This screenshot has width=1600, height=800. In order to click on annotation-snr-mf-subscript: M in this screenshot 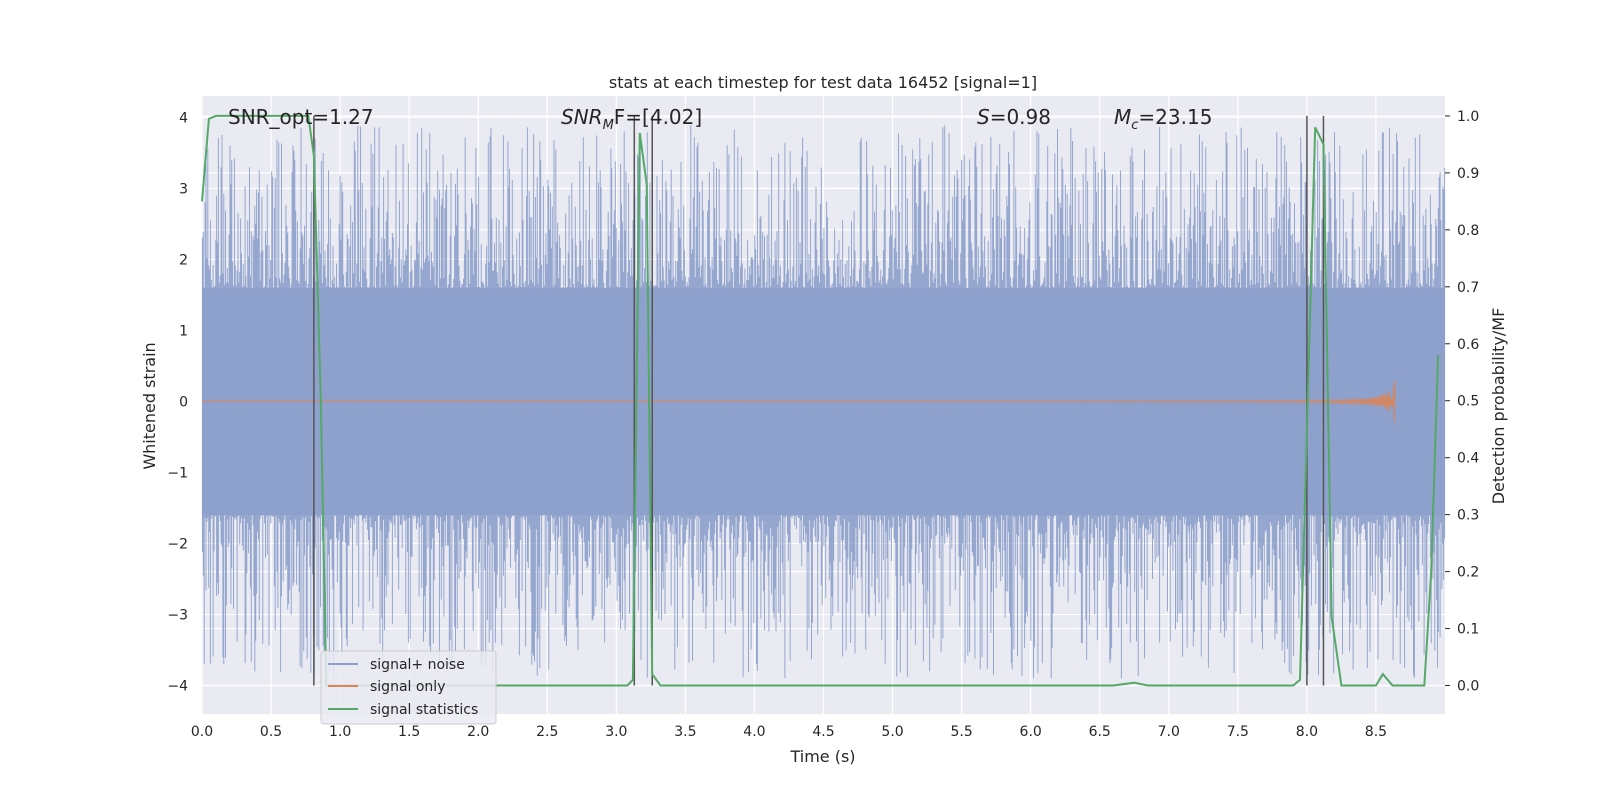, I will do `click(608, 125)`.